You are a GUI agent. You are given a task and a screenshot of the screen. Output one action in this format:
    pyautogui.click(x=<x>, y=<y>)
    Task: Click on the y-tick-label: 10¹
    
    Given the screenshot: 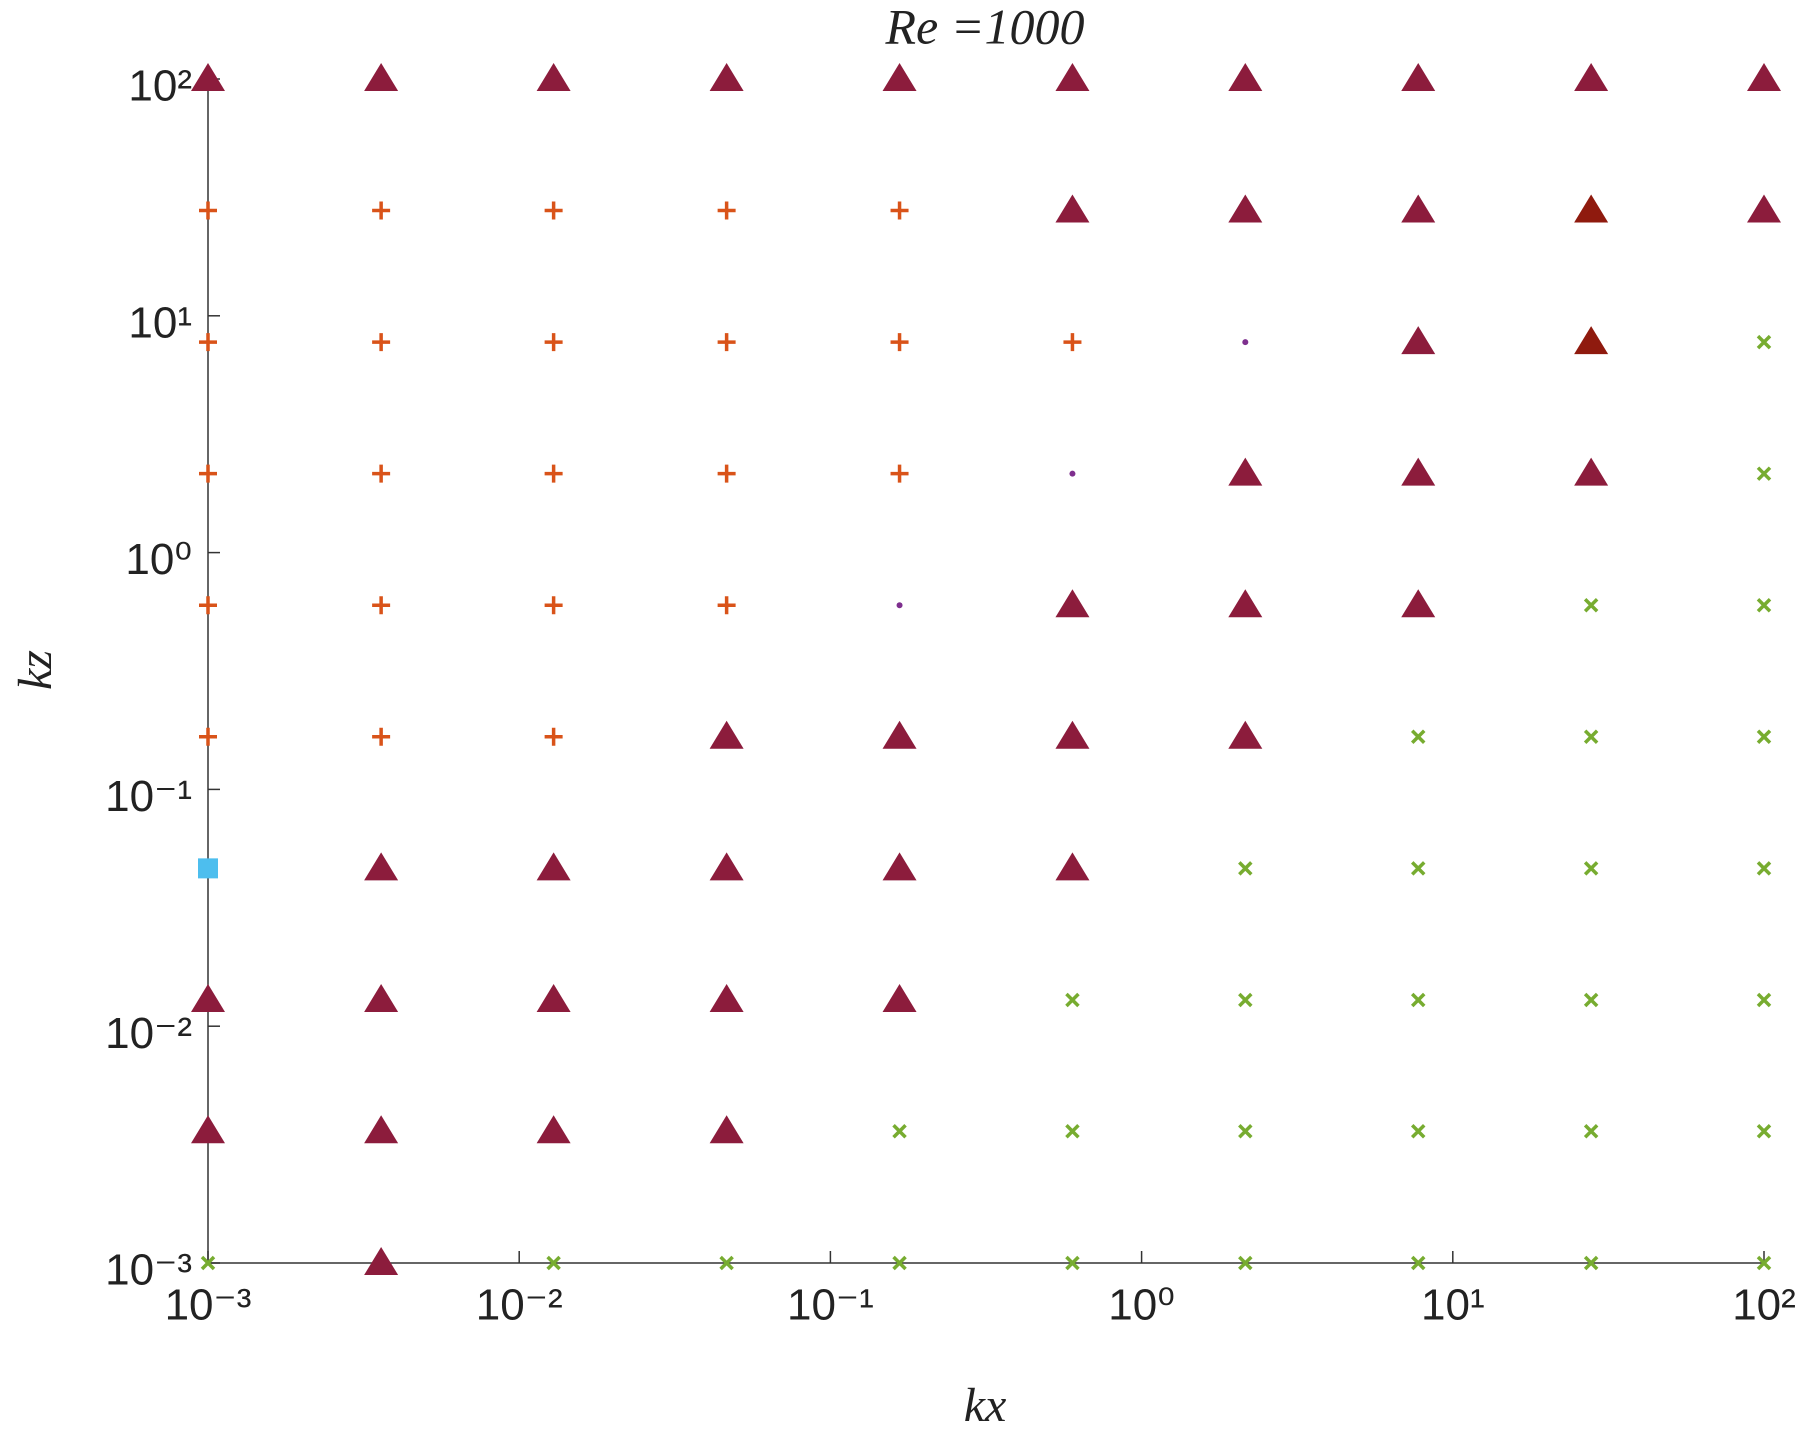 What is the action you would take?
    pyautogui.click(x=160, y=322)
    